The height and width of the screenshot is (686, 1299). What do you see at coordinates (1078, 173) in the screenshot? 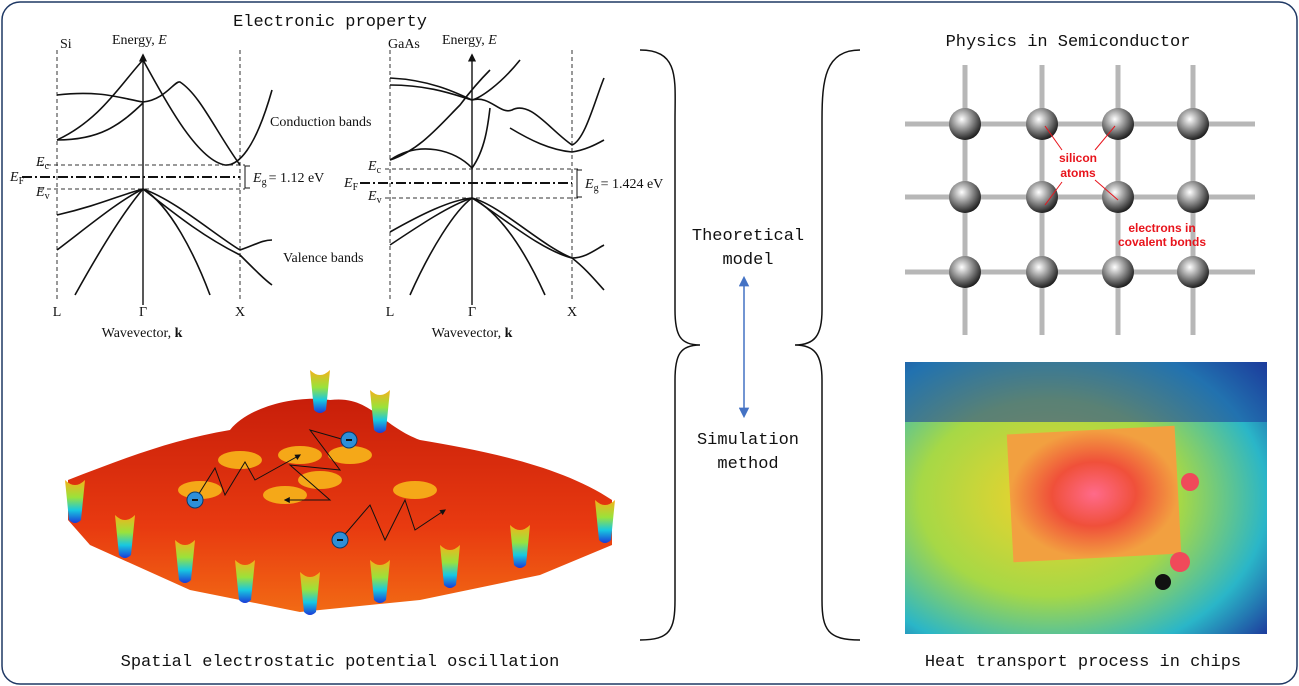
I see `atoms-label: atoms` at bounding box center [1078, 173].